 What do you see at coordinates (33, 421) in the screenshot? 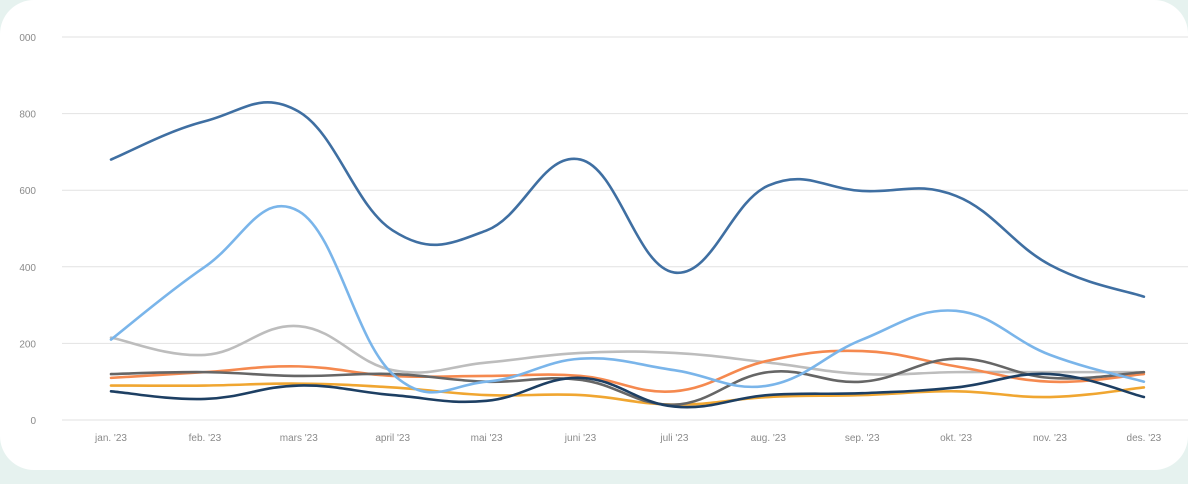
I see `y-tick-label: 0` at bounding box center [33, 421].